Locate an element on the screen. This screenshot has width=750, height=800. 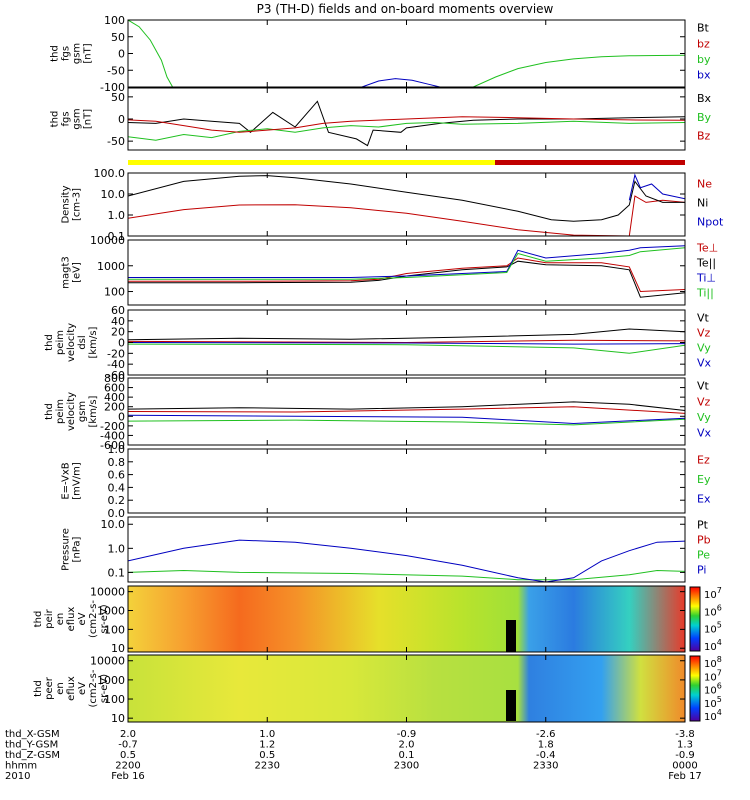
x-tick-label: 1.2 is located at coordinates (267, 745).